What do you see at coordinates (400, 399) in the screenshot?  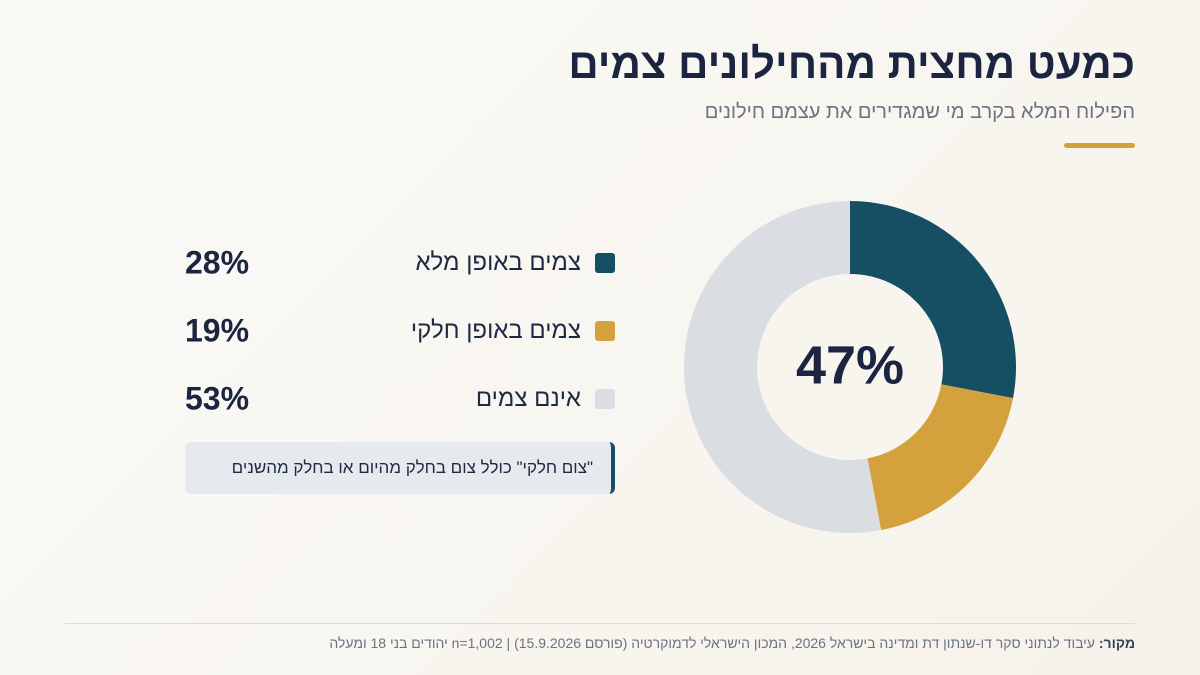 I see `legend-item-none: 53% אינם צמים` at bounding box center [400, 399].